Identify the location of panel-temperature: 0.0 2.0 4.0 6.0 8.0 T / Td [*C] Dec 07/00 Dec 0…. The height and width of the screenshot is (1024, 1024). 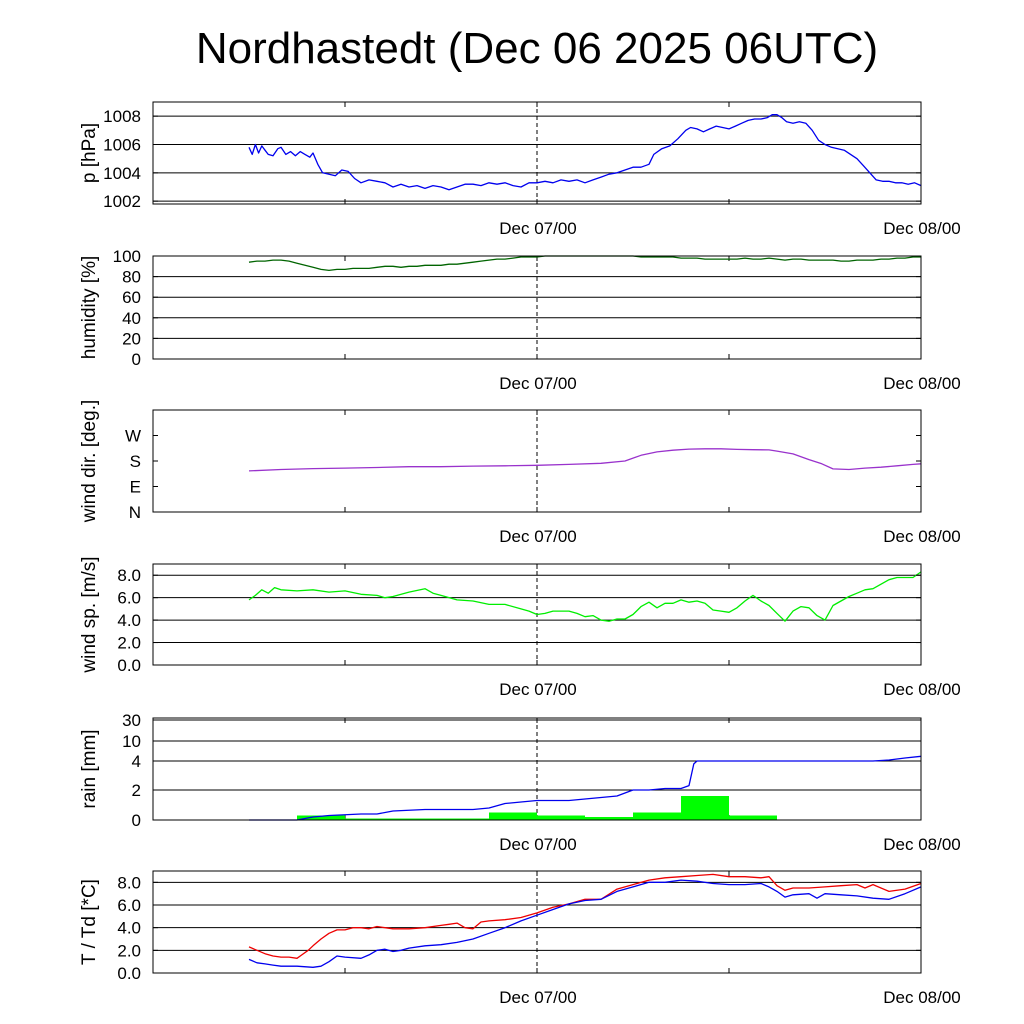
(520, 938).